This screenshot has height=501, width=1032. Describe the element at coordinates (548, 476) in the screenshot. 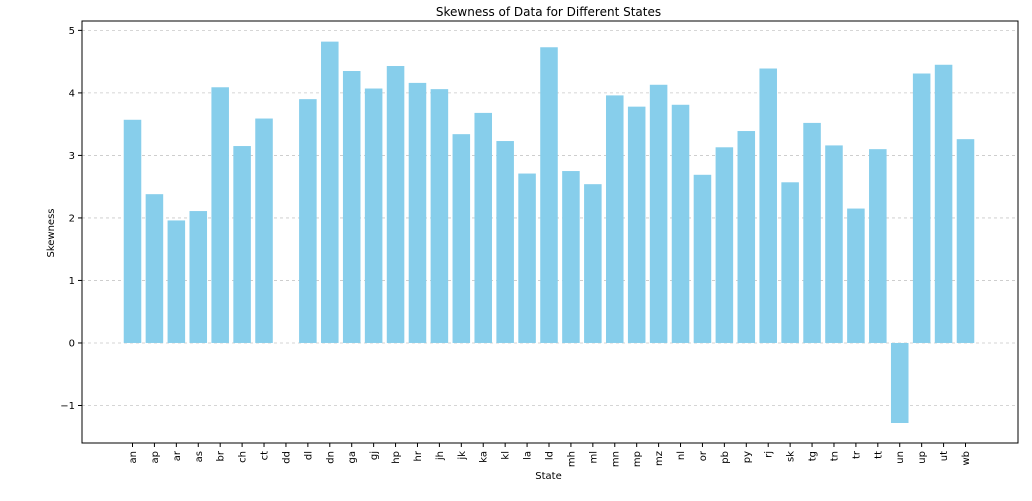

I see `x-axis-label: State` at that location.